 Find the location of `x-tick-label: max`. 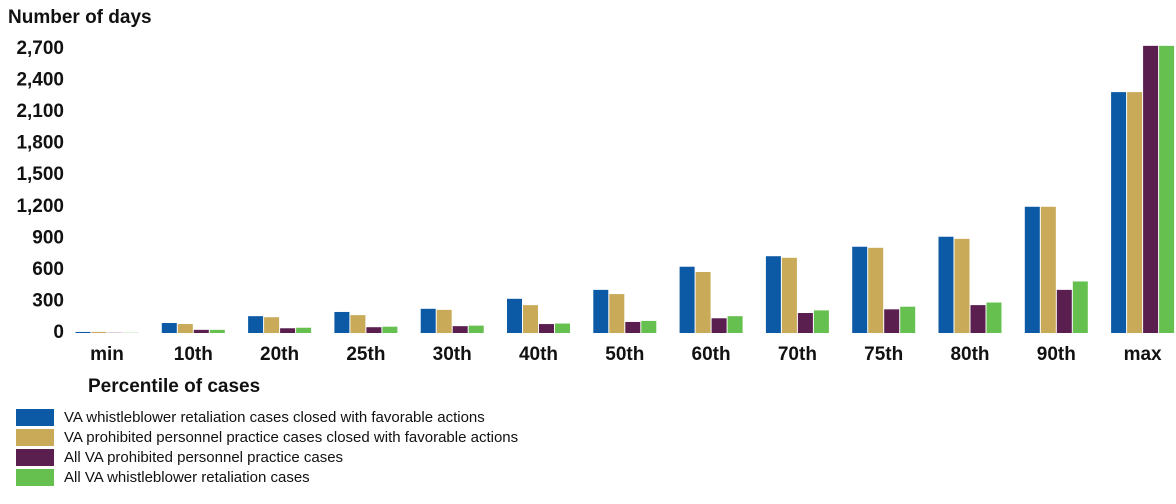

x-tick-label: max is located at coordinates (1143, 354).